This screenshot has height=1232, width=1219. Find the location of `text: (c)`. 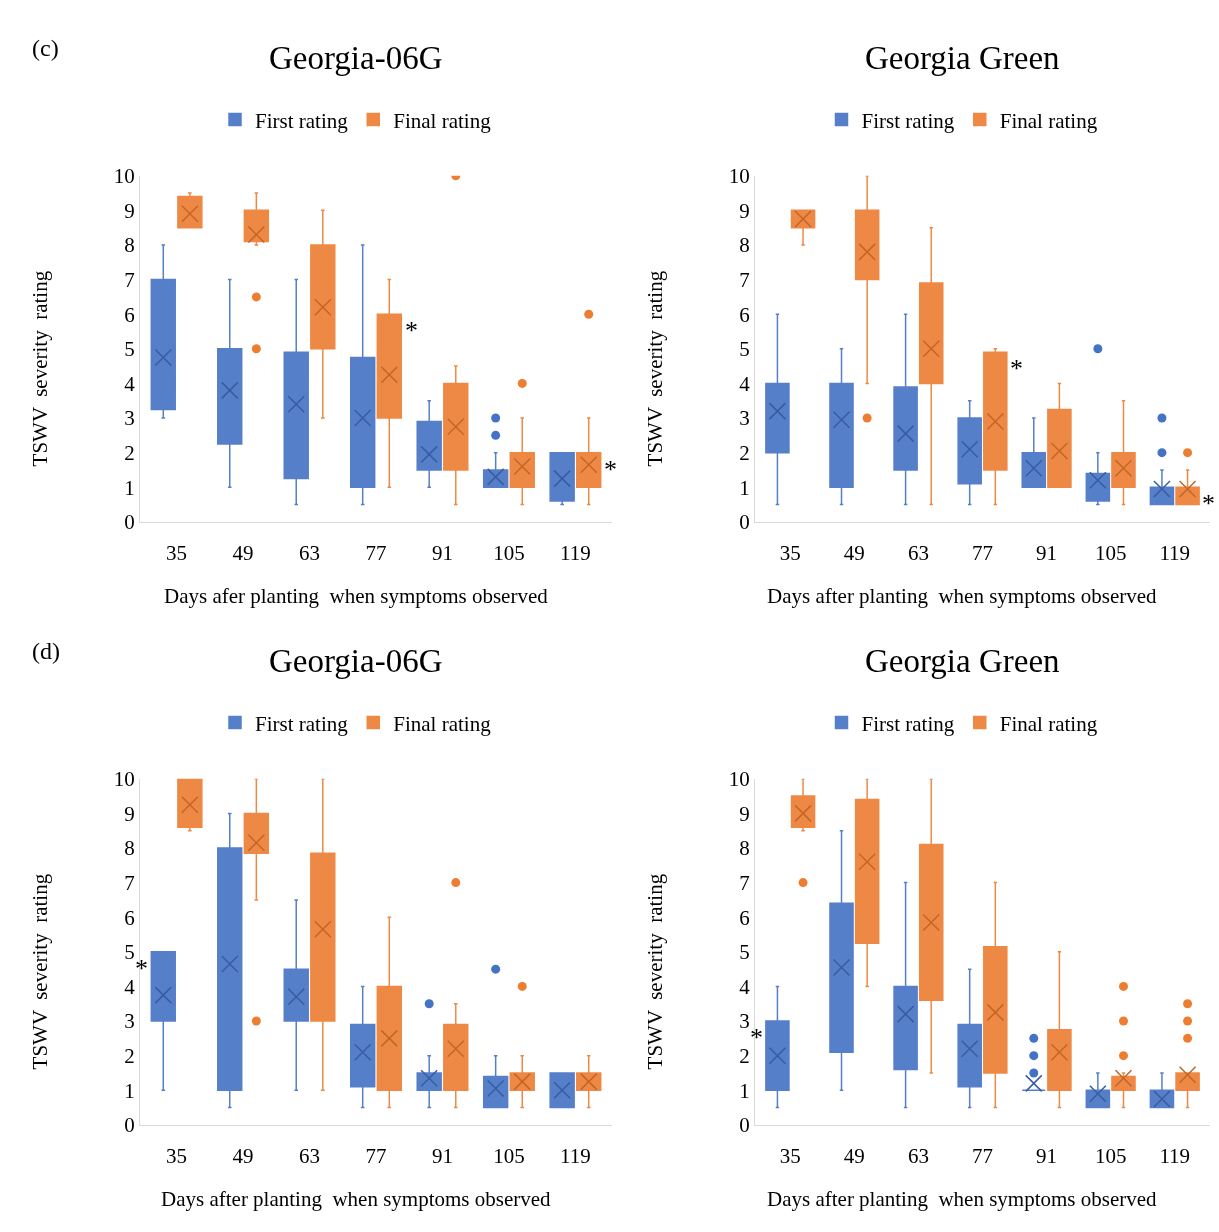

text: (c) is located at coordinates (45, 48).